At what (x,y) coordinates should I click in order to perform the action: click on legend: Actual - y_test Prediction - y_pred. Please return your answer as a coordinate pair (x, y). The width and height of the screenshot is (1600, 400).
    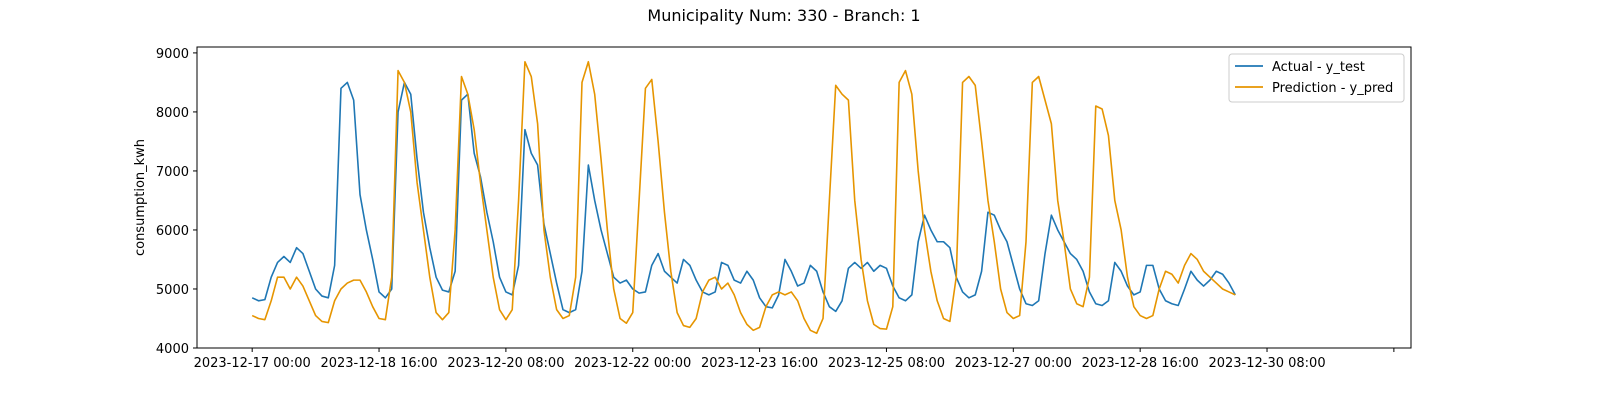
    Looking at the image, I should click on (1316, 78).